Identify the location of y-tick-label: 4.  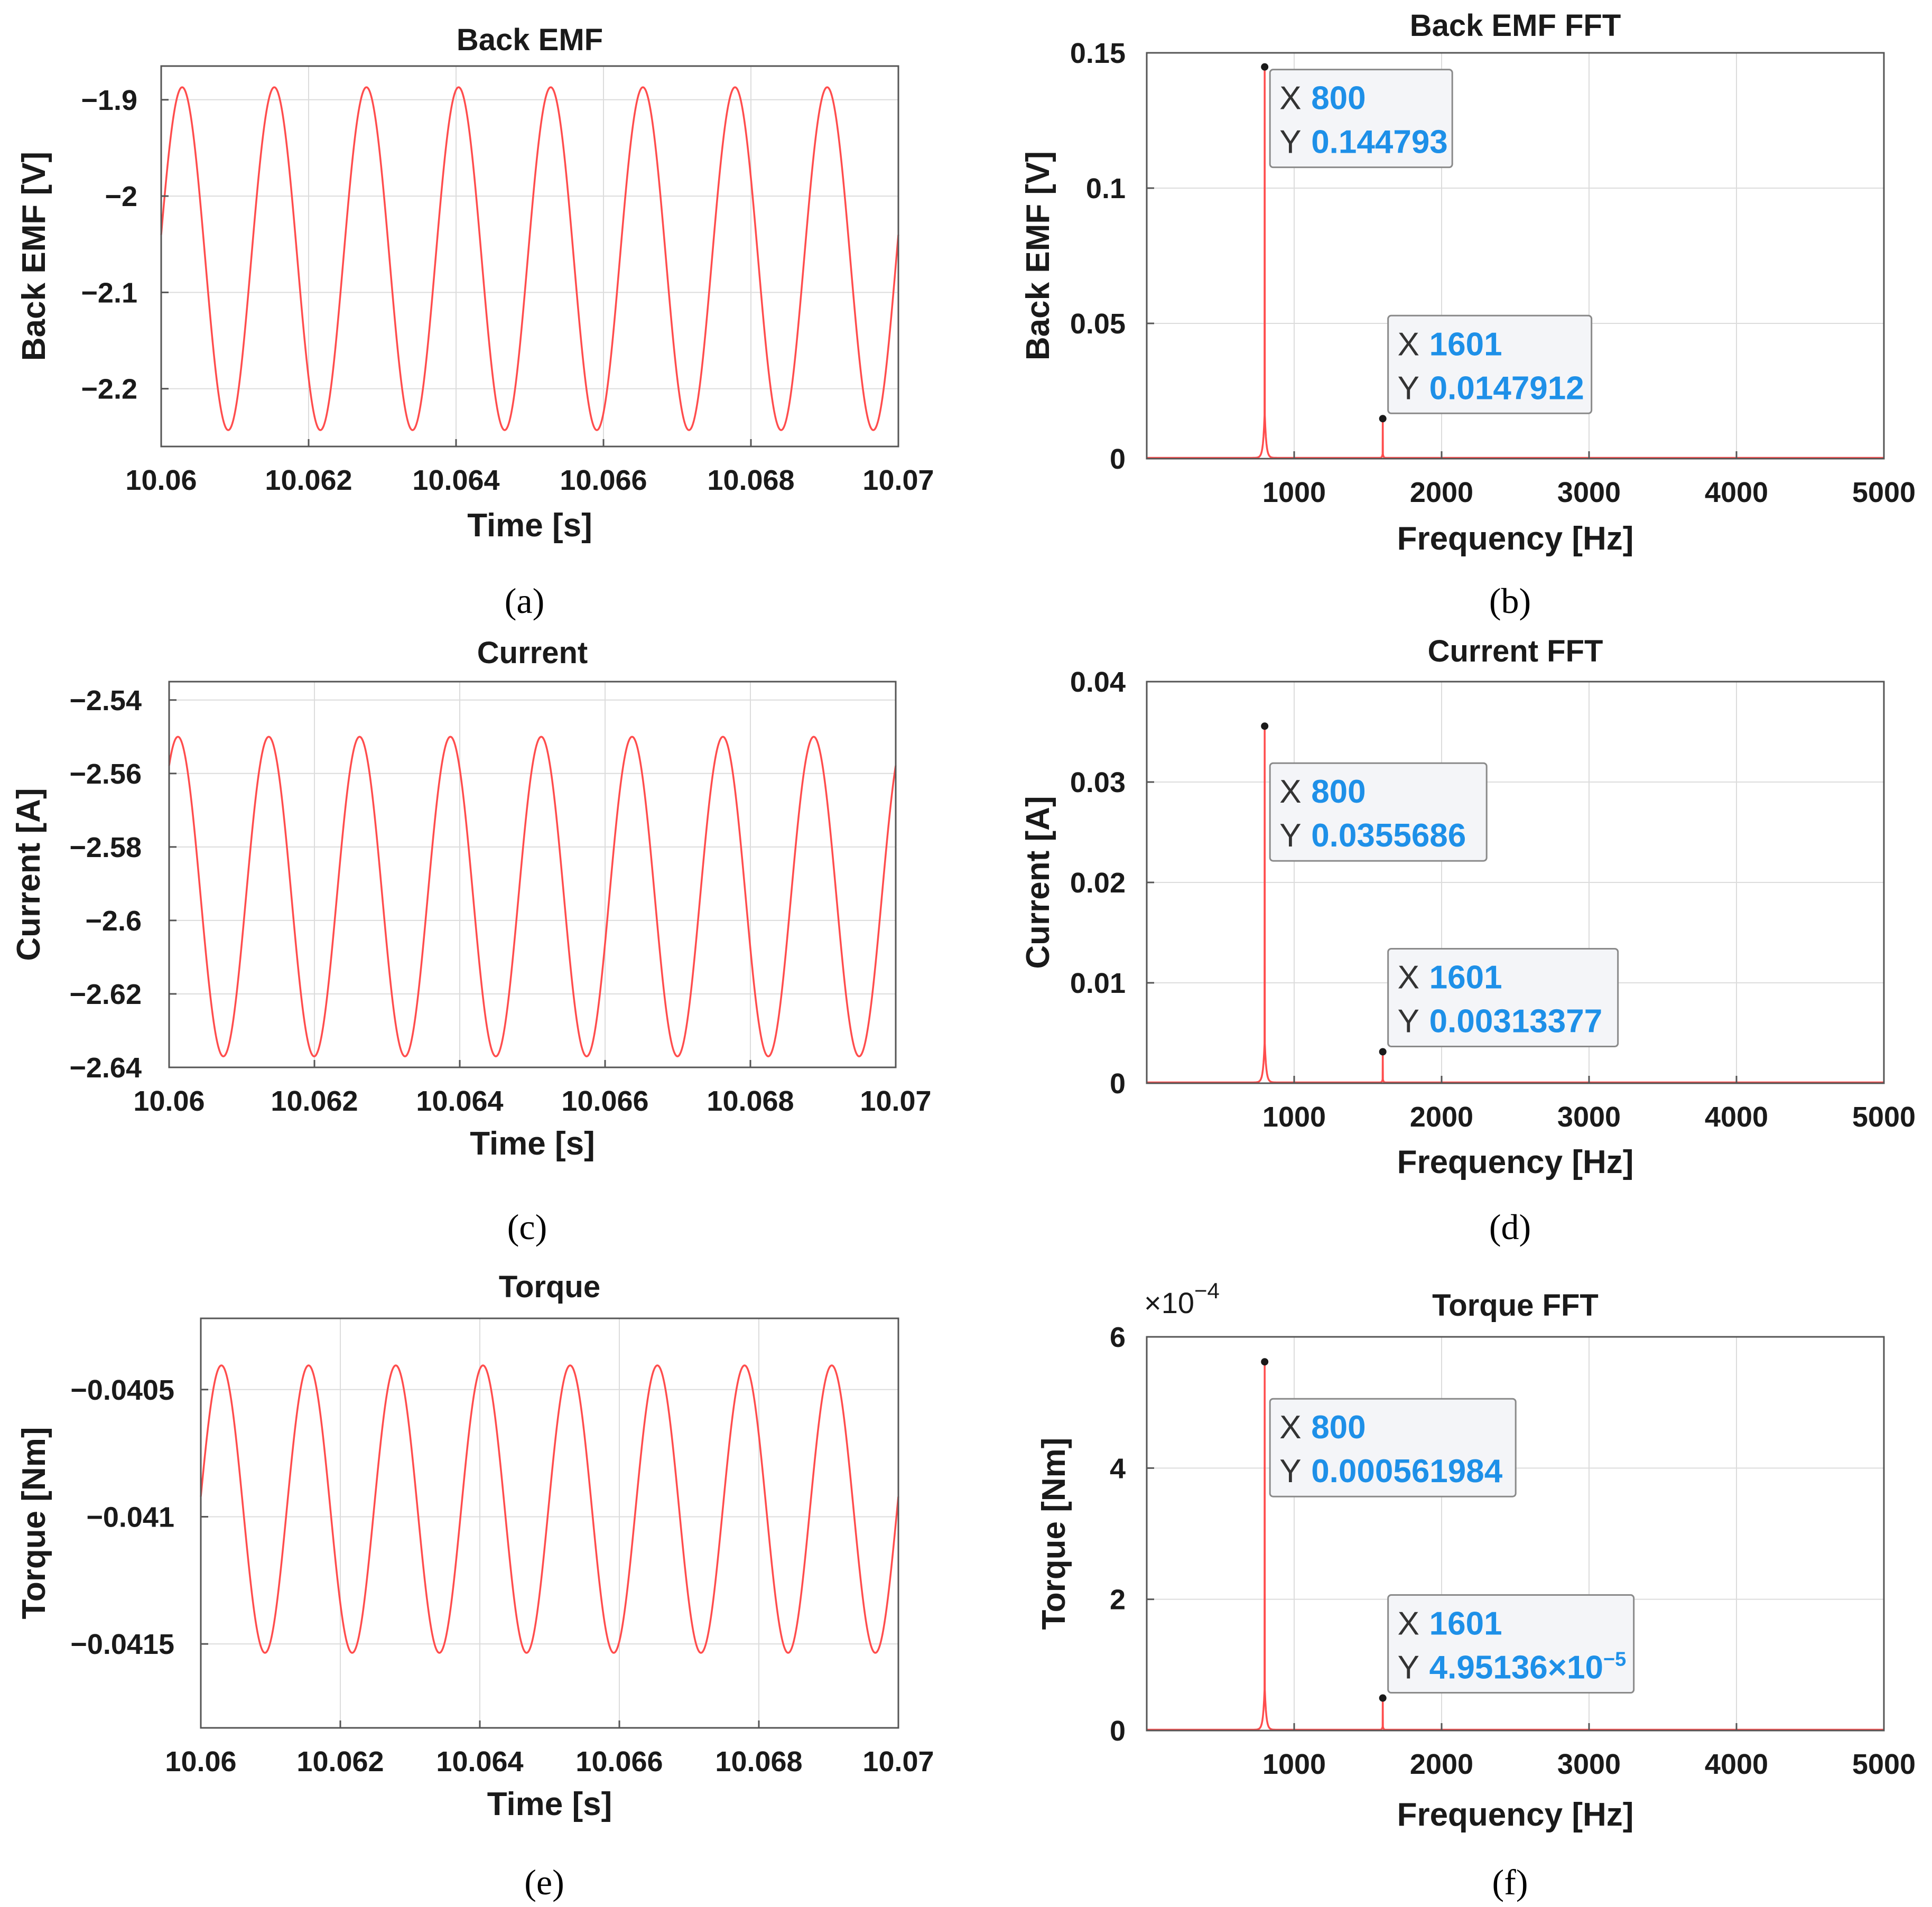
(1118, 1468).